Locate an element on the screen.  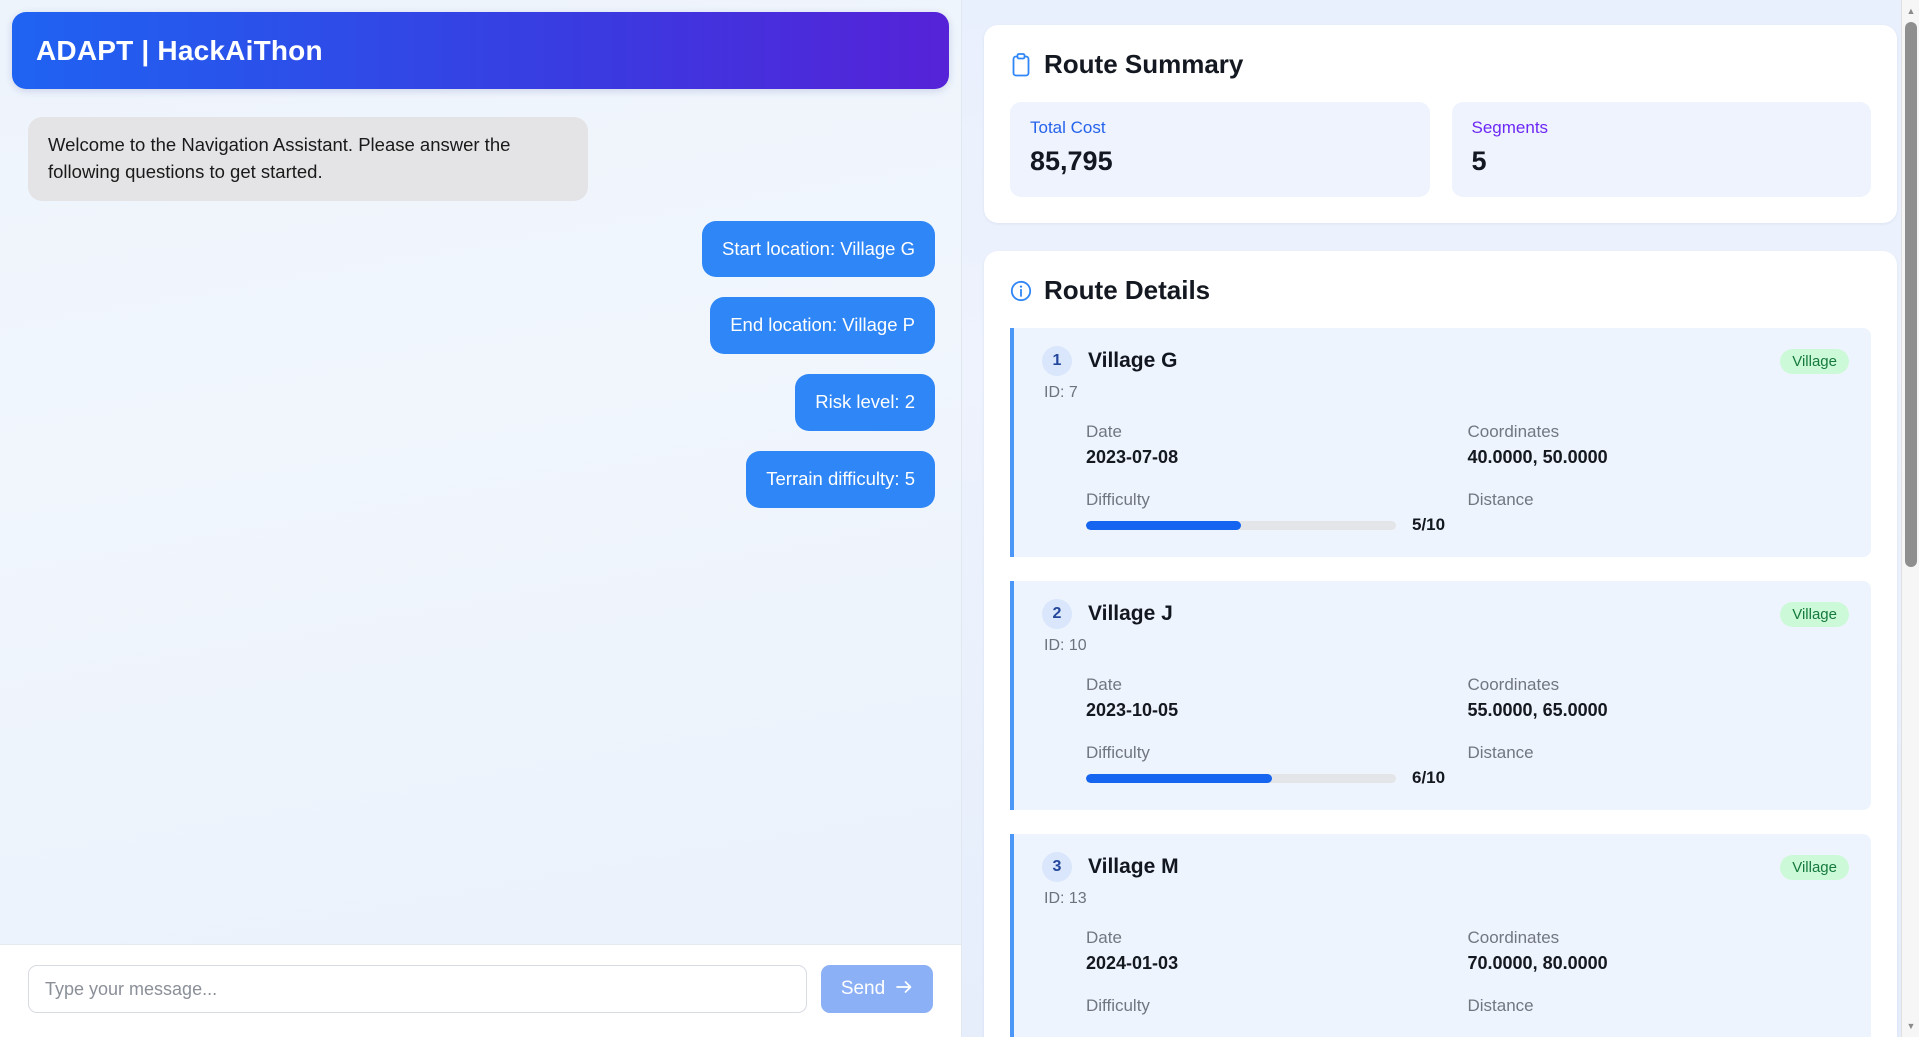
summary-stats-grid: Total Cost 85,795 Segments 5 is located at coordinates (1440, 149).